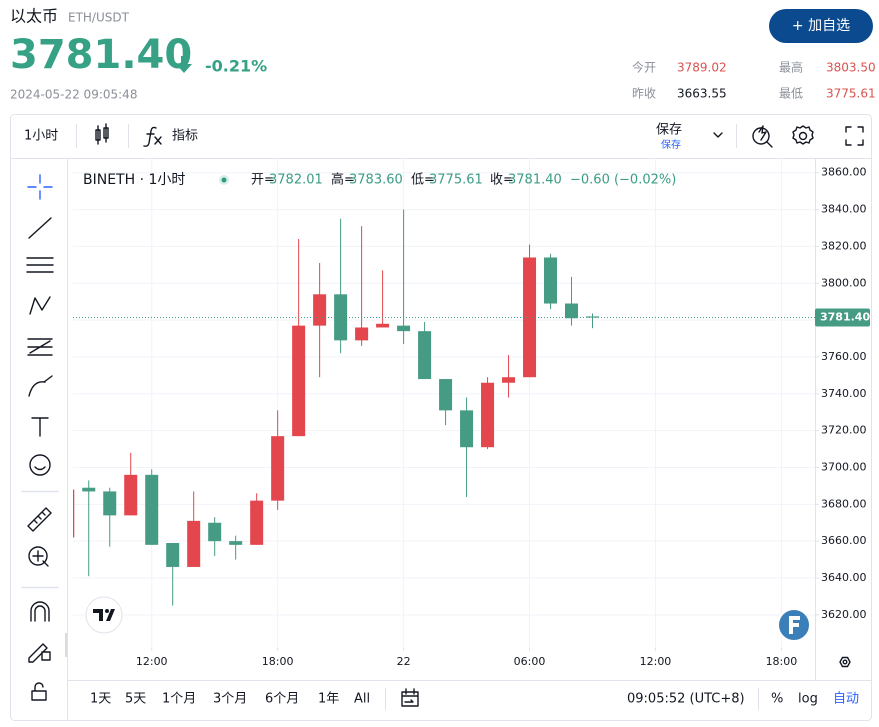 The width and height of the screenshot is (879, 727). I want to click on percent-toggle: %, so click(777, 699).